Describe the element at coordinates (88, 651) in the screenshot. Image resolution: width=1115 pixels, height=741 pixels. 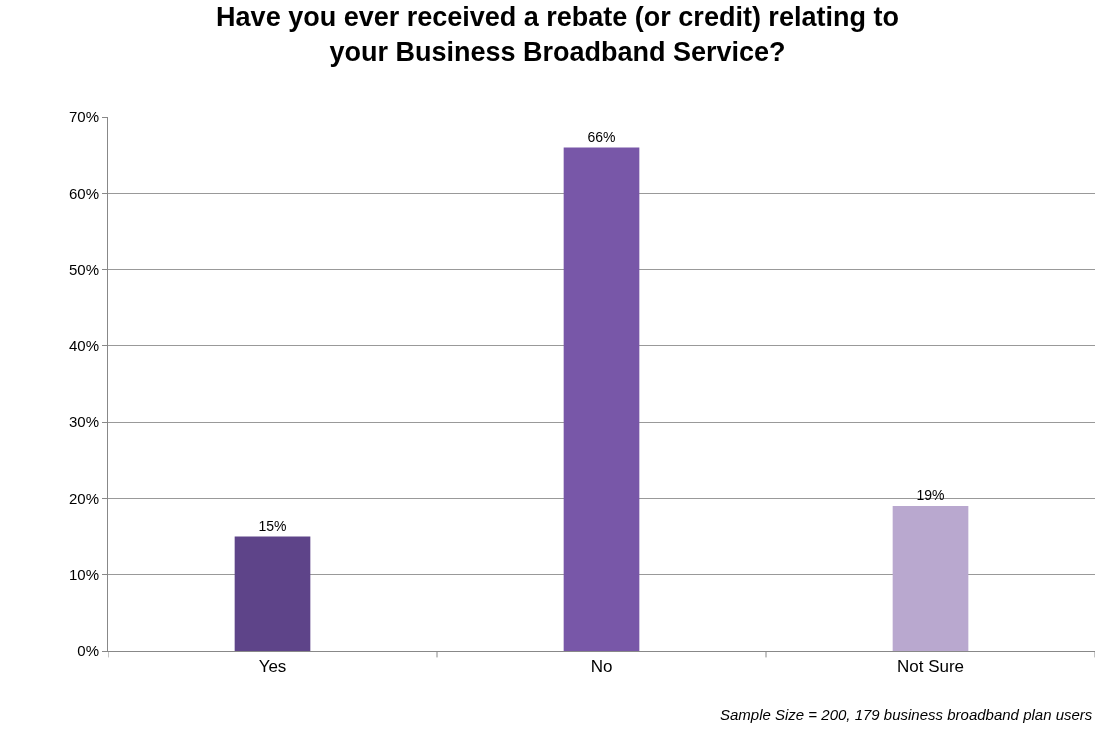
I see `y-tick-label: 0%` at that location.